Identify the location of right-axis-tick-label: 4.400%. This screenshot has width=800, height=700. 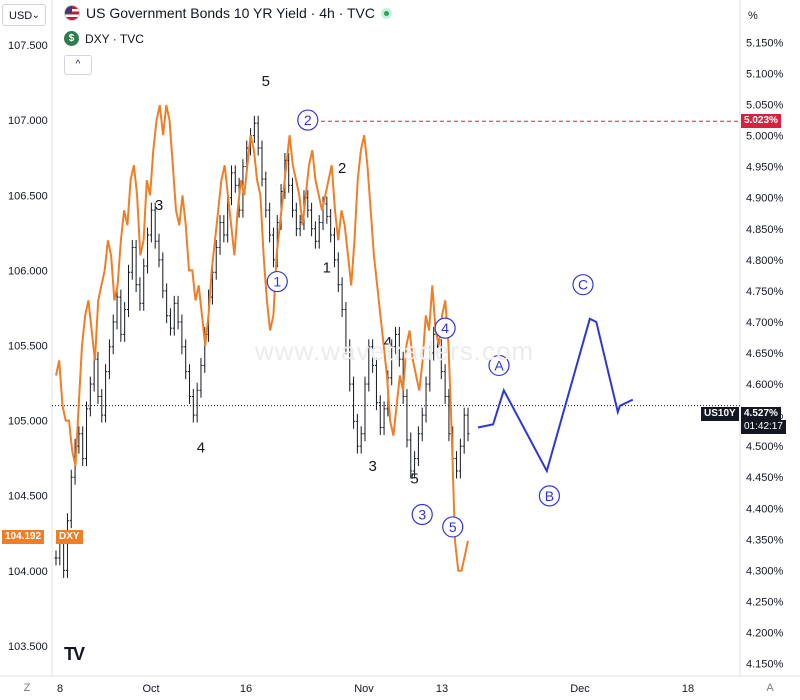
(765, 509).